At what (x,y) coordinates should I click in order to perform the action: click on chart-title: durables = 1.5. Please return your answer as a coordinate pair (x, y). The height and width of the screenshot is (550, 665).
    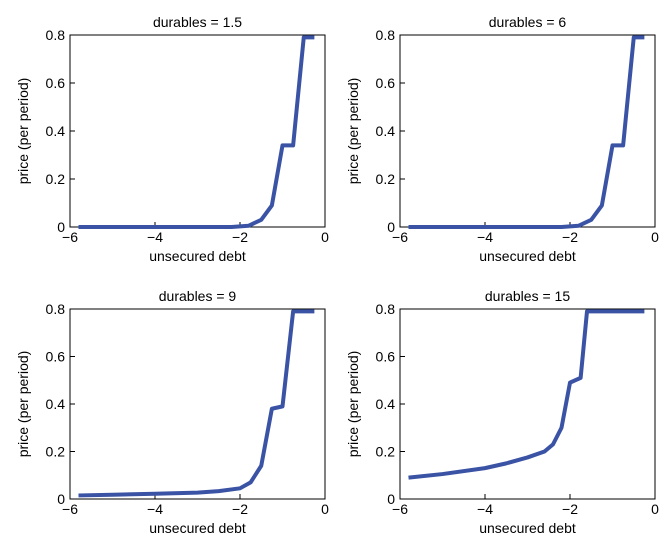
    Looking at the image, I should click on (197, 22).